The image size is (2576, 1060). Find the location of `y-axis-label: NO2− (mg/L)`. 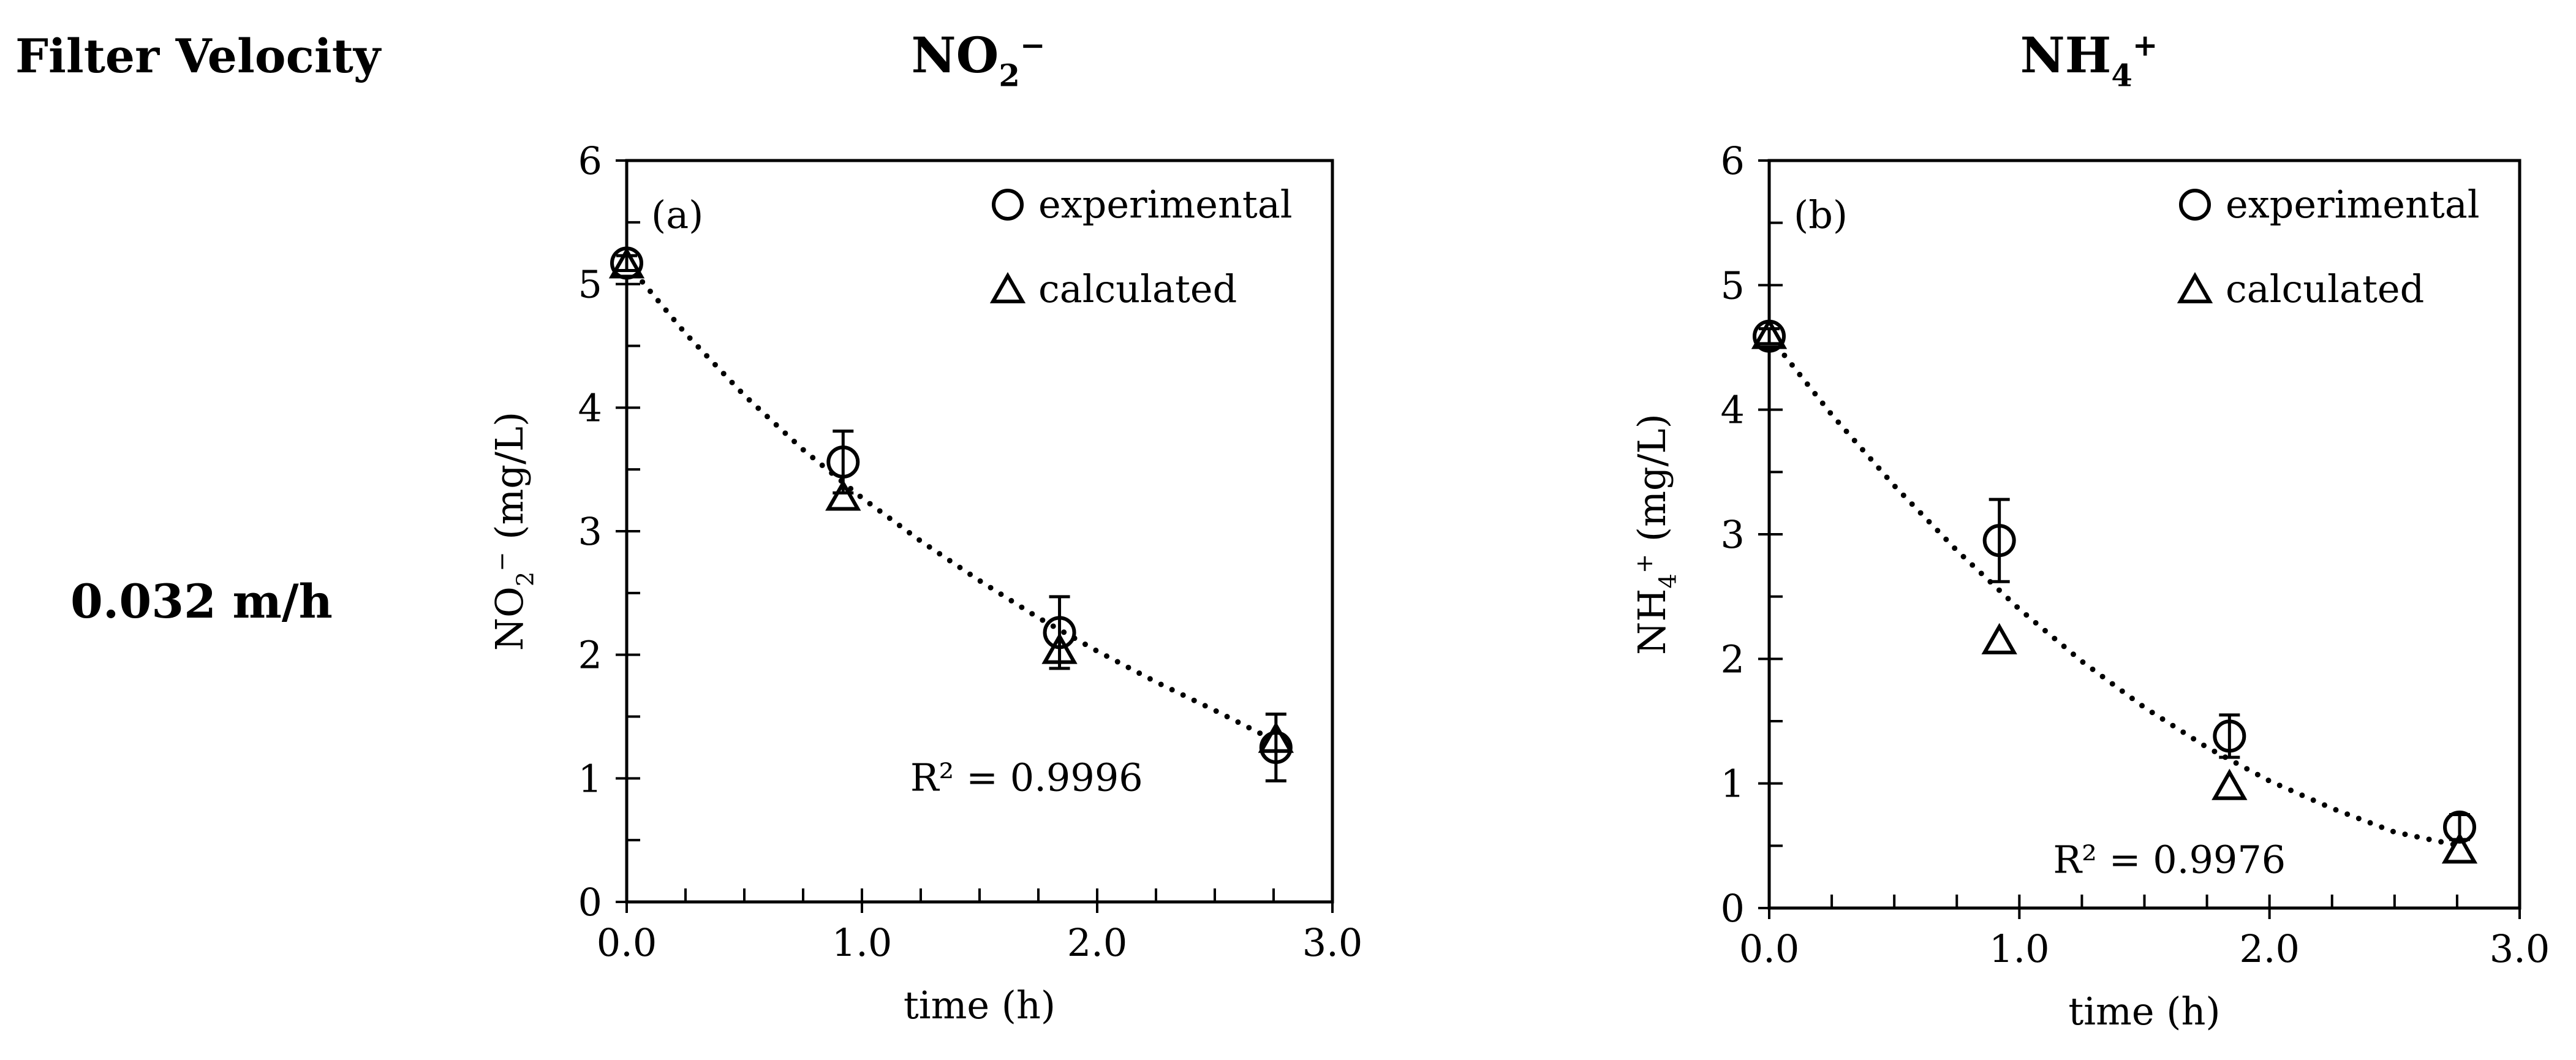

y-axis-label: NO2− (mg/L) is located at coordinates (513, 531).